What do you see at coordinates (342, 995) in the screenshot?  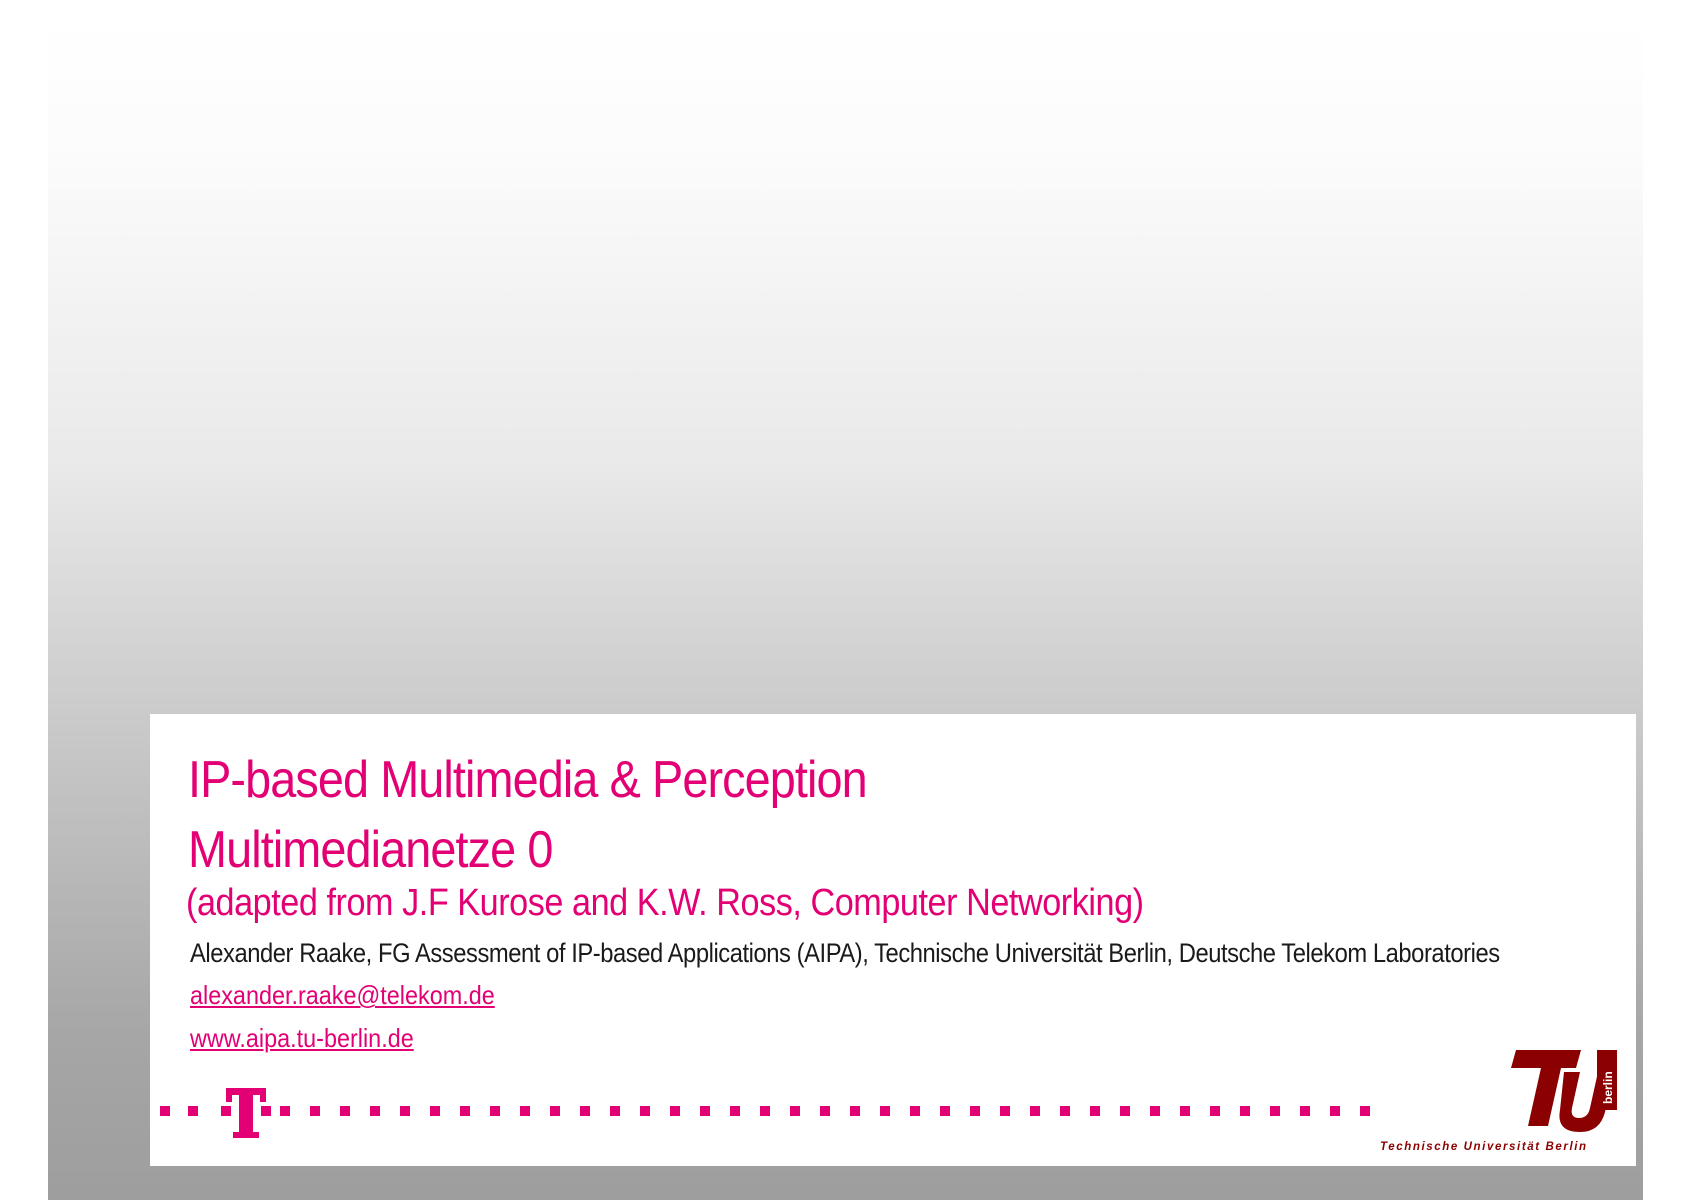 I see `email-link: alexander.raake@telekom.de` at bounding box center [342, 995].